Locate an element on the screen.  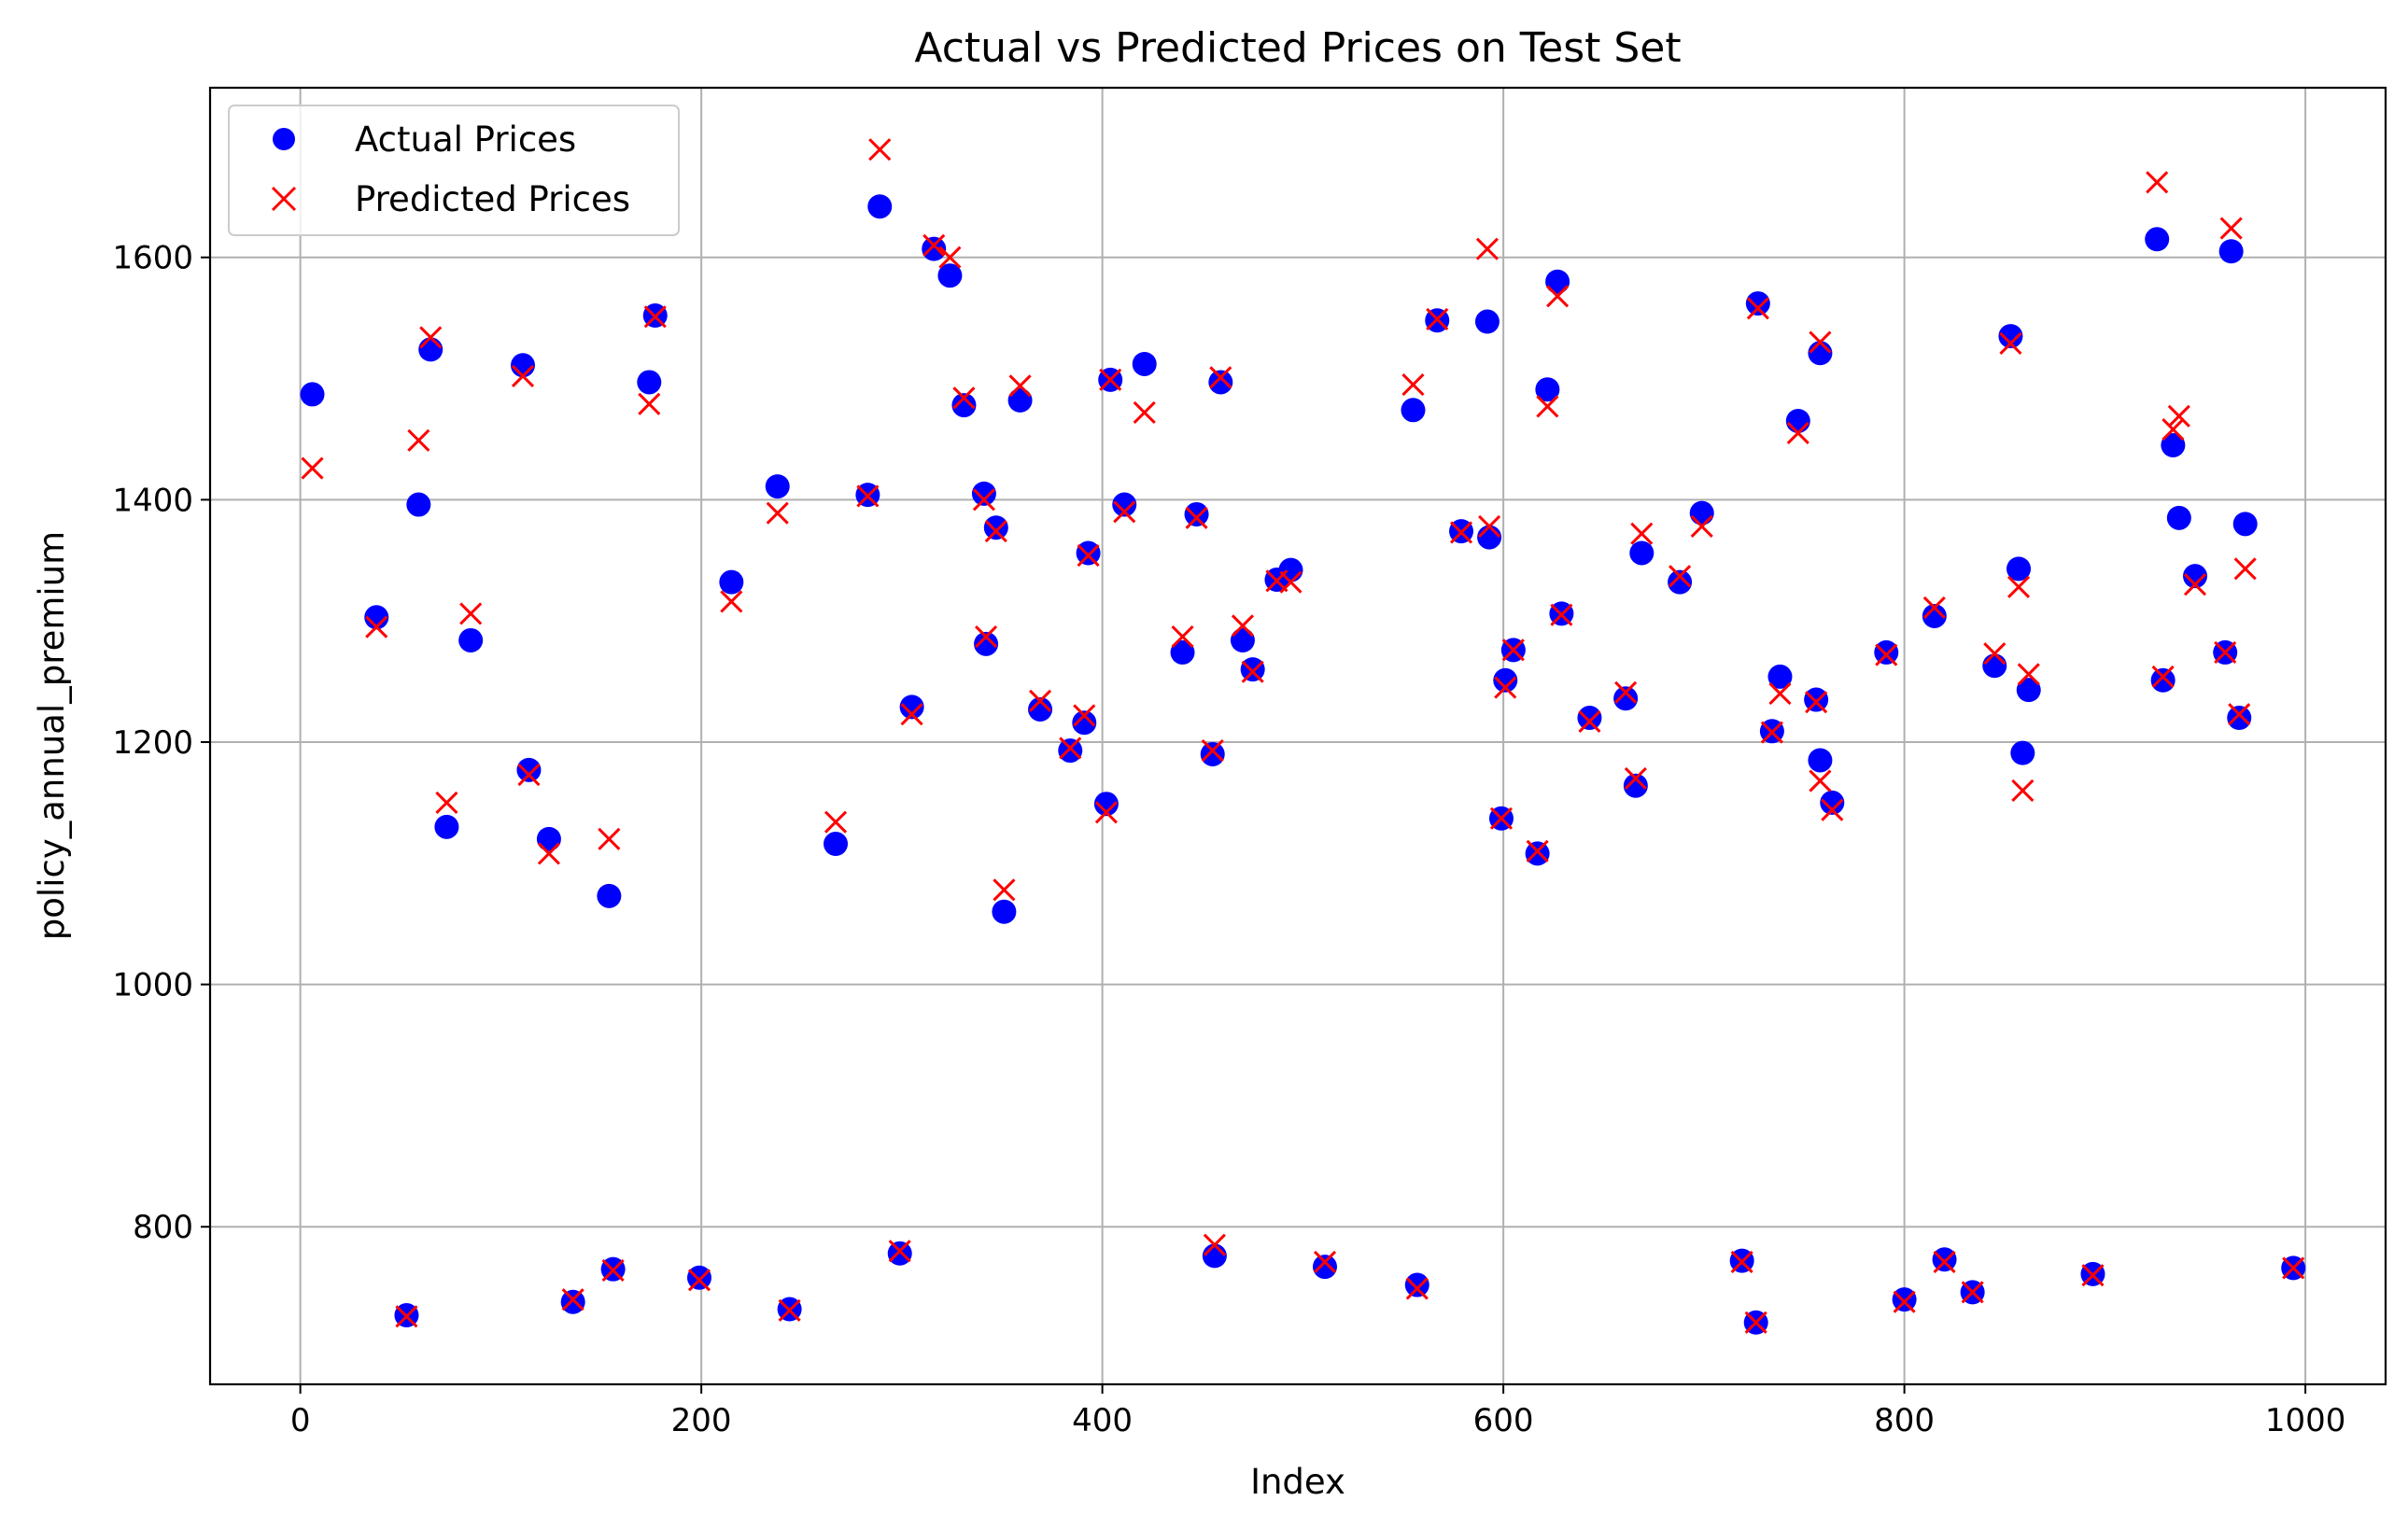
y-tick-label: 1400 is located at coordinates (152, 500).